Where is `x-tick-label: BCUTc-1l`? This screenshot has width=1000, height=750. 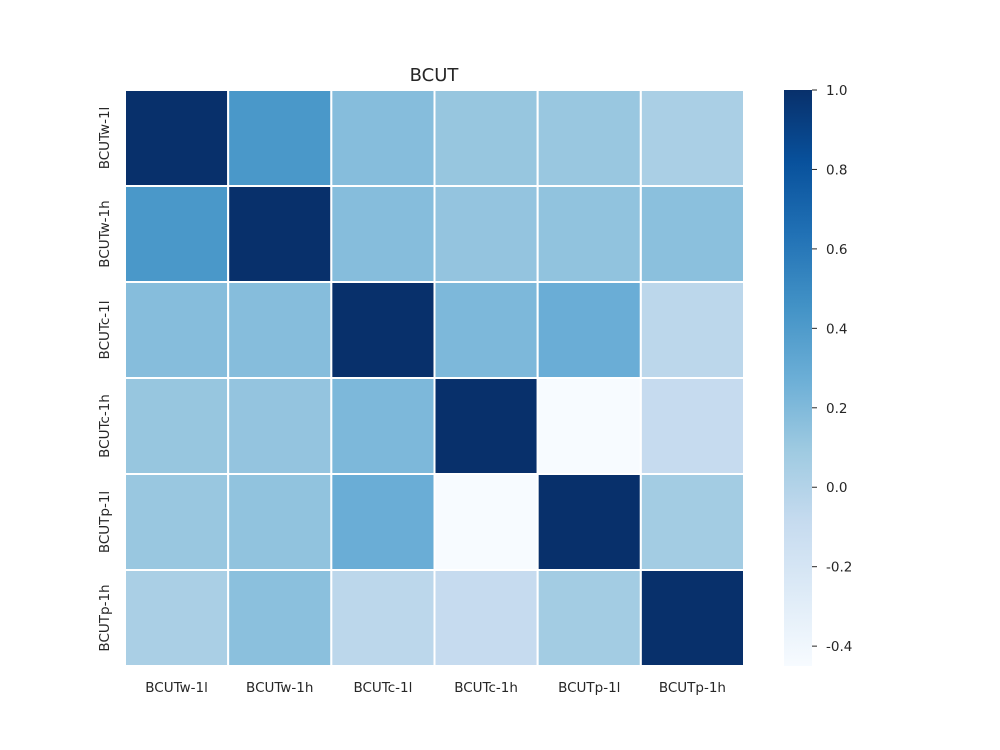
x-tick-label: BCUTc-1l is located at coordinates (382, 688).